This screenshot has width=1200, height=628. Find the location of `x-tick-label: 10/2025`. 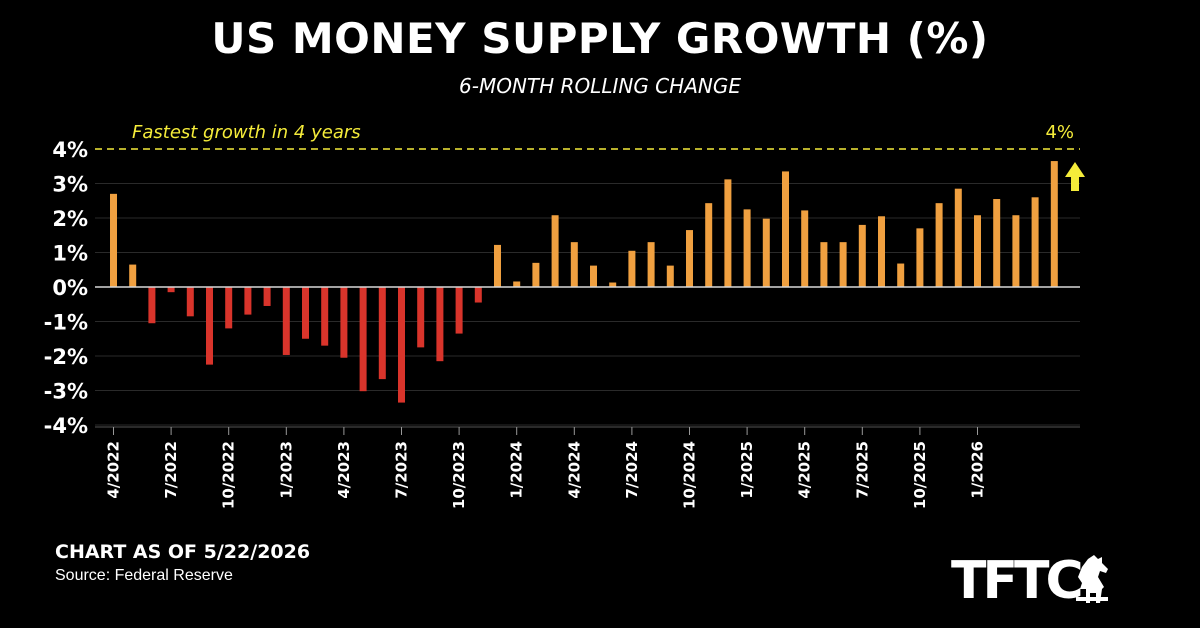

x-tick-label: 10/2025 is located at coordinates (920, 475).